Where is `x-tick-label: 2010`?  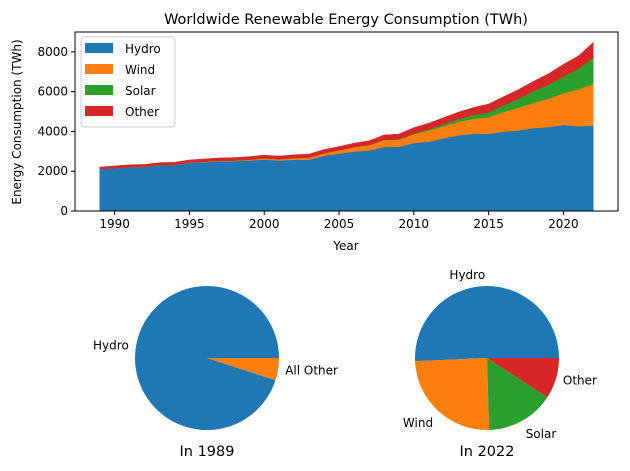 x-tick-label: 2010 is located at coordinates (414, 224).